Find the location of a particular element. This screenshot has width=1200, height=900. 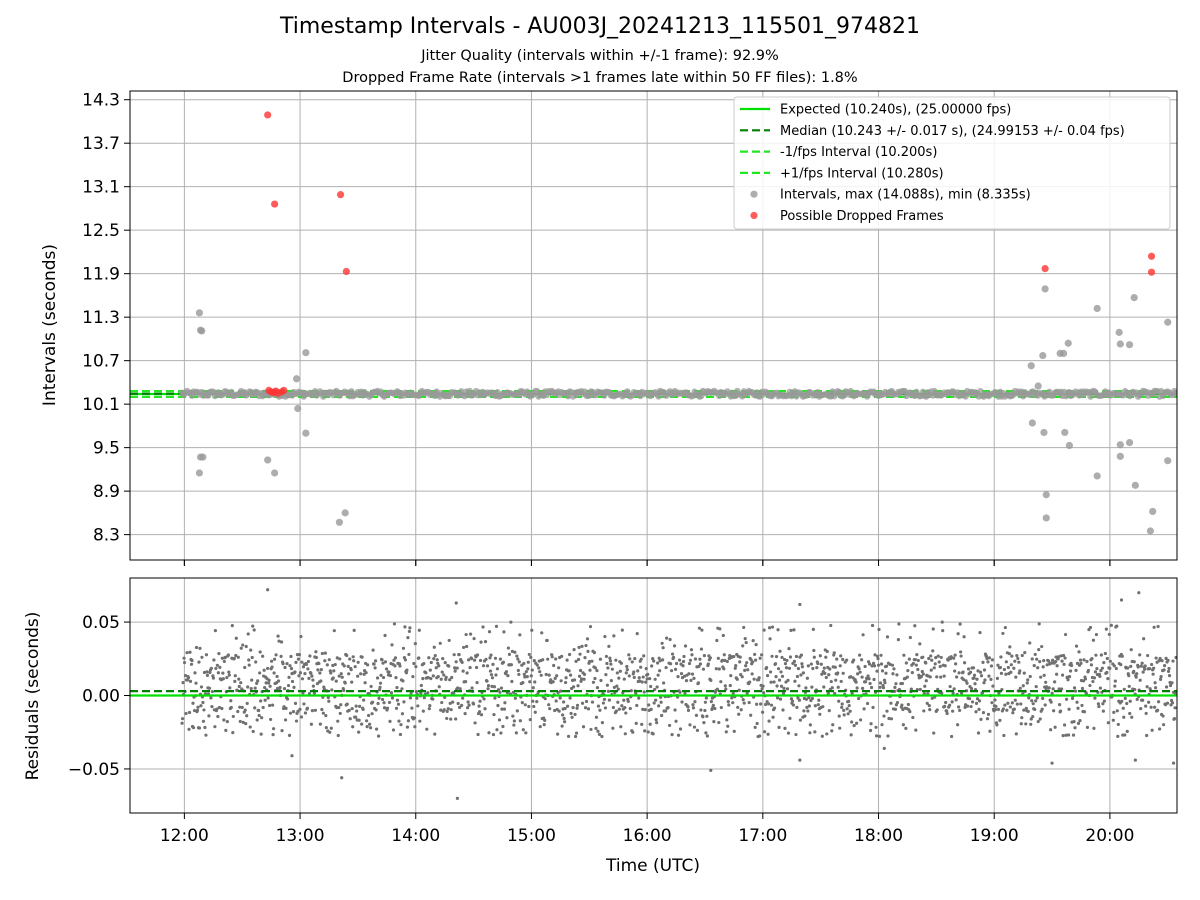

residuals-y-axis-label: Residuals (seconds) is located at coordinates (33, 696).